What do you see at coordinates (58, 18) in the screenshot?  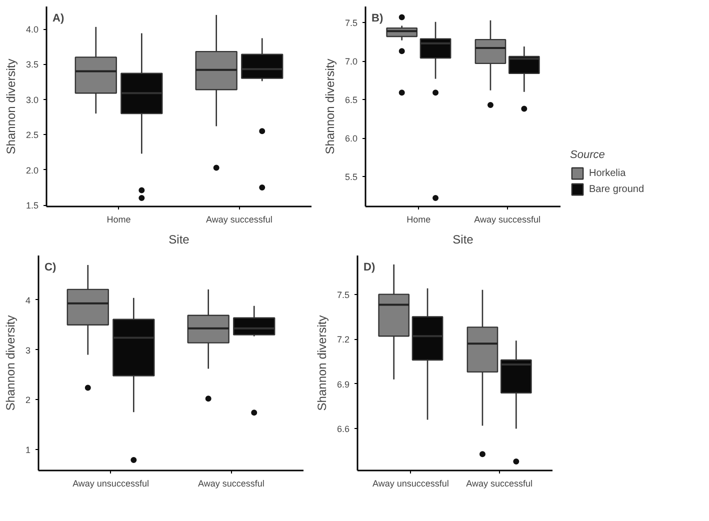 I see `text: A)` at bounding box center [58, 18].